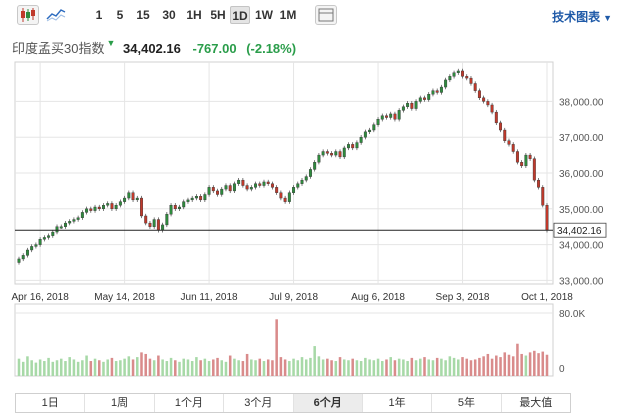  Describe the element at coordinates (120, 15) in the screenshot. I see `interval-button-5: 5` at that location.